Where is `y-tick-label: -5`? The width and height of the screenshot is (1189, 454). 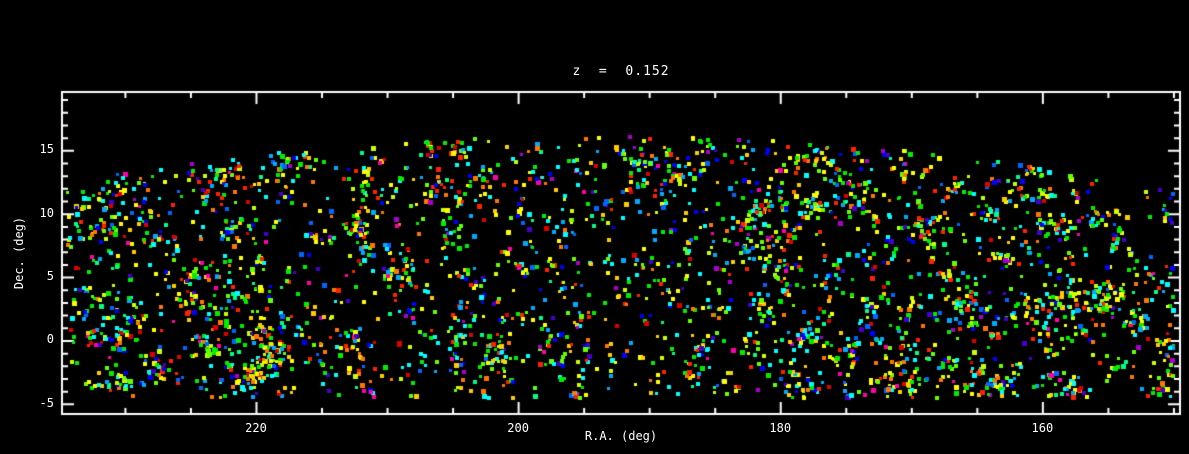 y-tick-label: -5 is located at coordinates (46, 402).